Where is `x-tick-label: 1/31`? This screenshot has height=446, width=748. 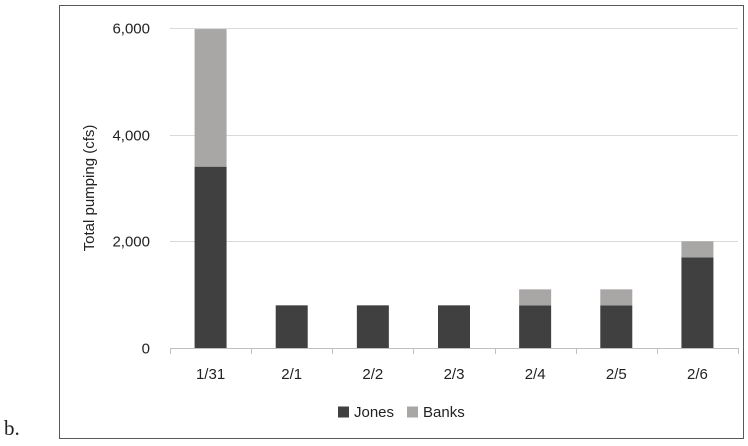
x-tick-label: 1/31 is located at coordinates (210, 374).